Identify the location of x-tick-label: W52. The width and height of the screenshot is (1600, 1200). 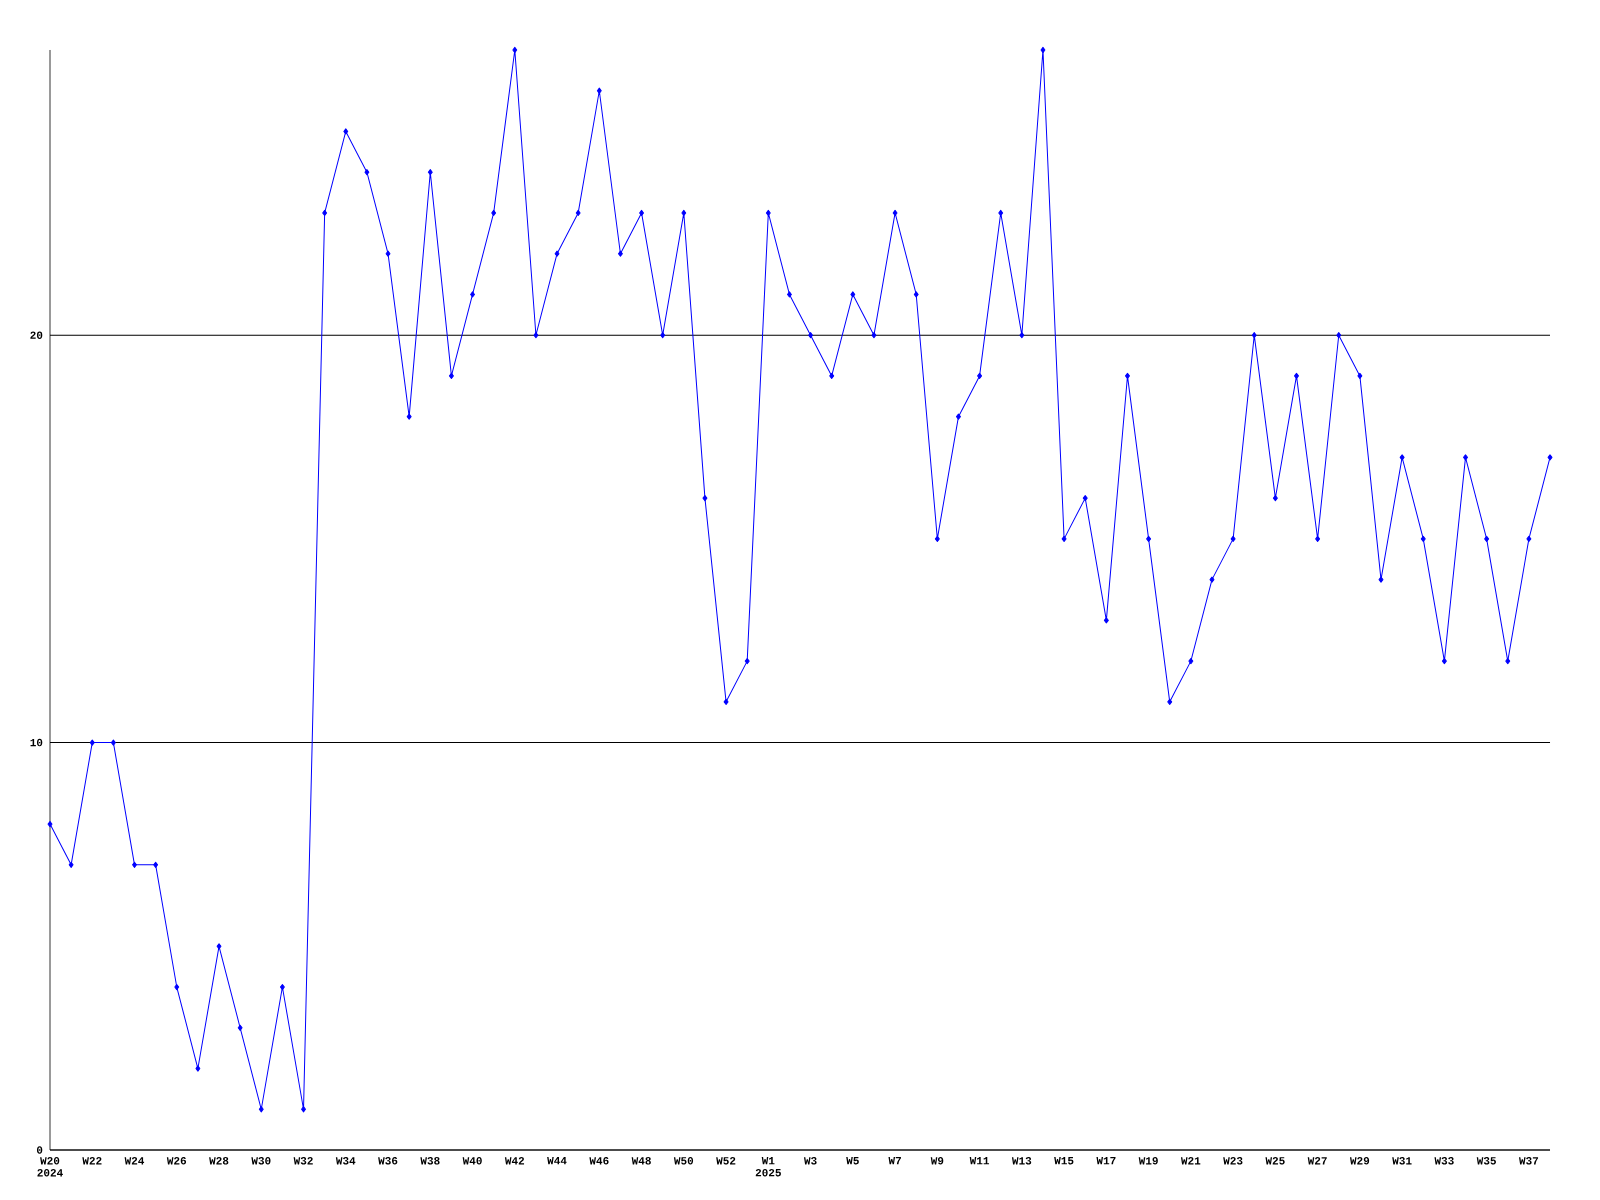
(726, 1161).